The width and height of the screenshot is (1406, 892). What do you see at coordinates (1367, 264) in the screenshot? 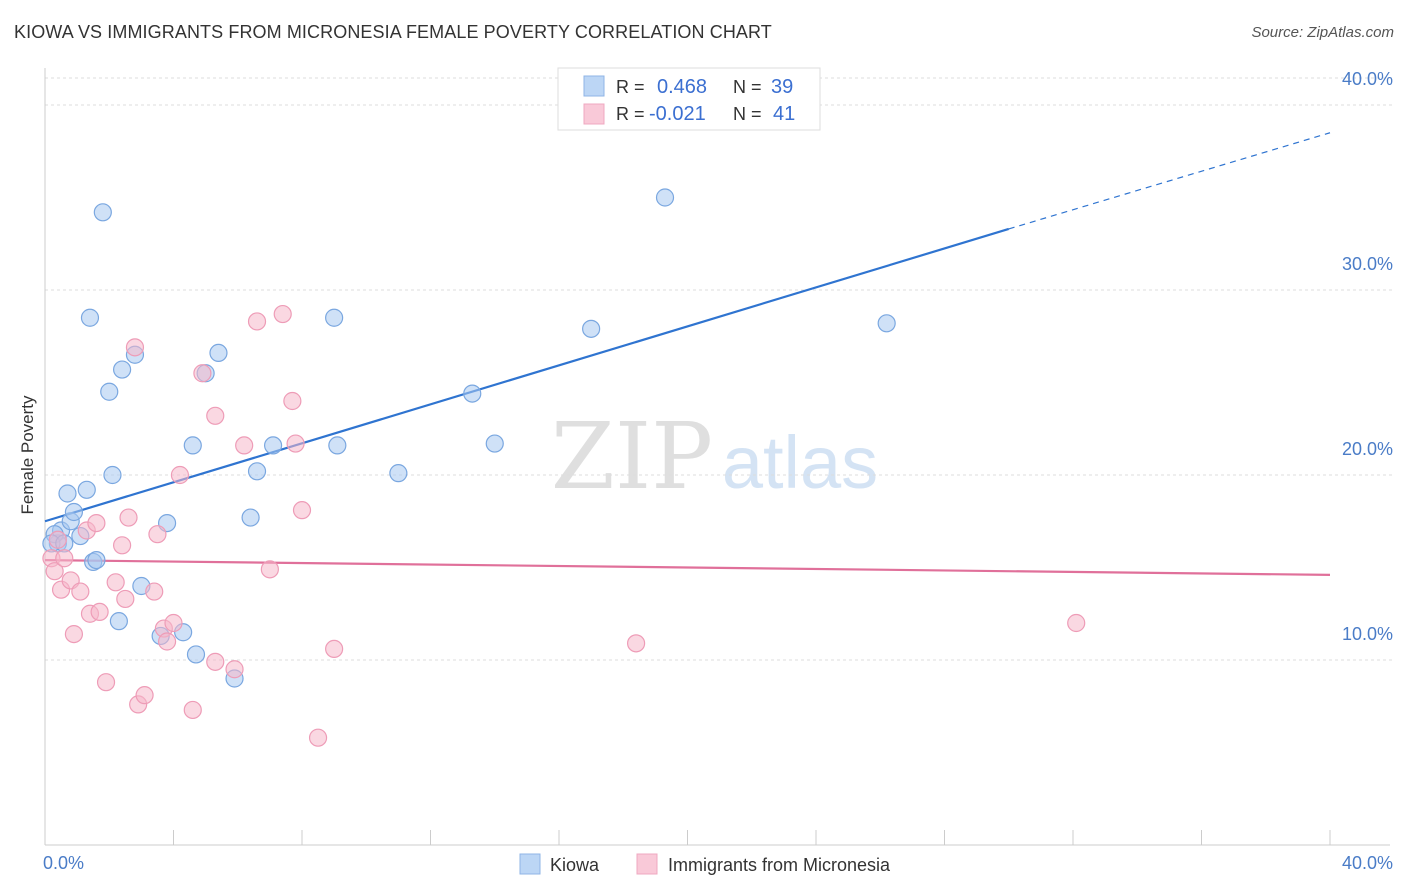
I see `y-tick-label: 30.0%` at bounding box center [1367, 264].